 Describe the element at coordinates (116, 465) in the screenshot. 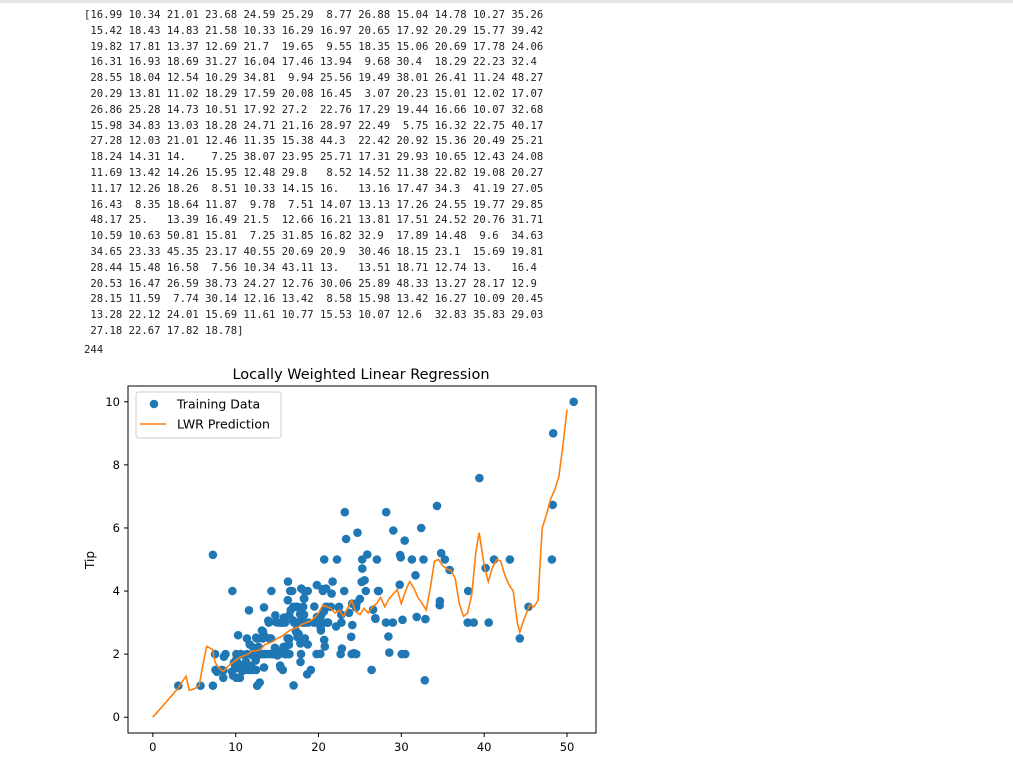

I see `y-tick-label: 8` at that location.